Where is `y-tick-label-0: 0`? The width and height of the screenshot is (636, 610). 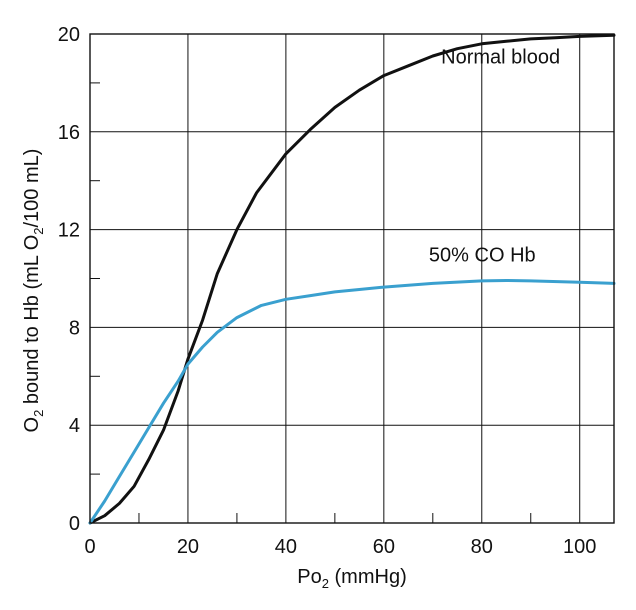
y-tick-label-0: 0 is located at coordinates (74, 524).